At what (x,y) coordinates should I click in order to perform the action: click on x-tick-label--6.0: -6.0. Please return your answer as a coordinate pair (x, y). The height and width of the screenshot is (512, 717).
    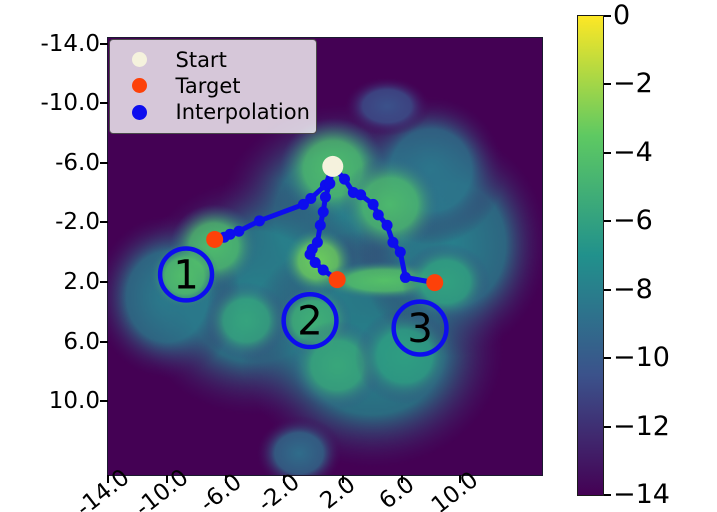
    Looking at the image, I should click on (220, 490).